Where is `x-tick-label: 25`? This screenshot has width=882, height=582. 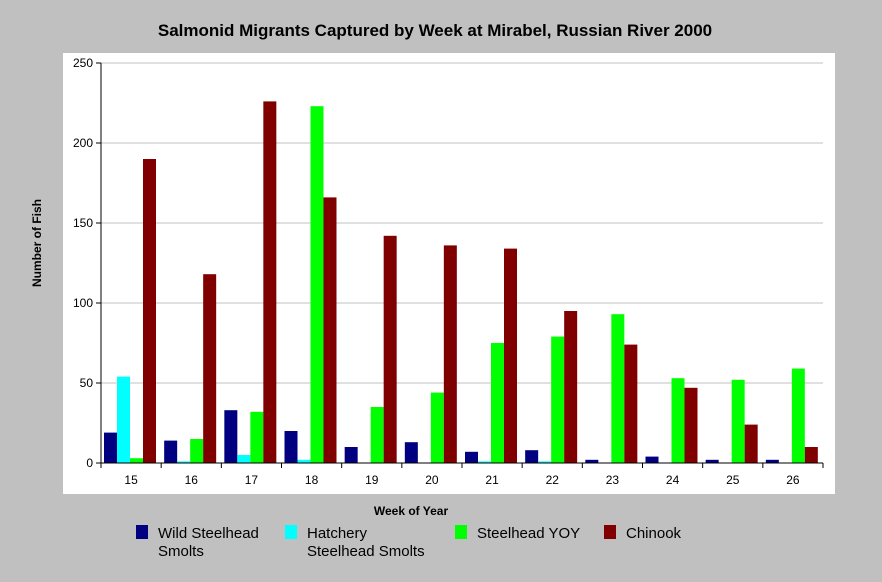 x-tick-label: 25 is located at coordinates (733, 480).